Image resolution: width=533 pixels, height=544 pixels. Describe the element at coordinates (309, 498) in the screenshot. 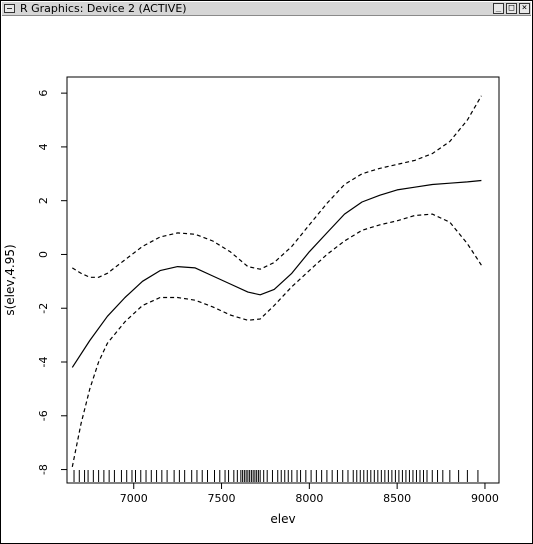

I see `x-tick-label: 8000` at that location.